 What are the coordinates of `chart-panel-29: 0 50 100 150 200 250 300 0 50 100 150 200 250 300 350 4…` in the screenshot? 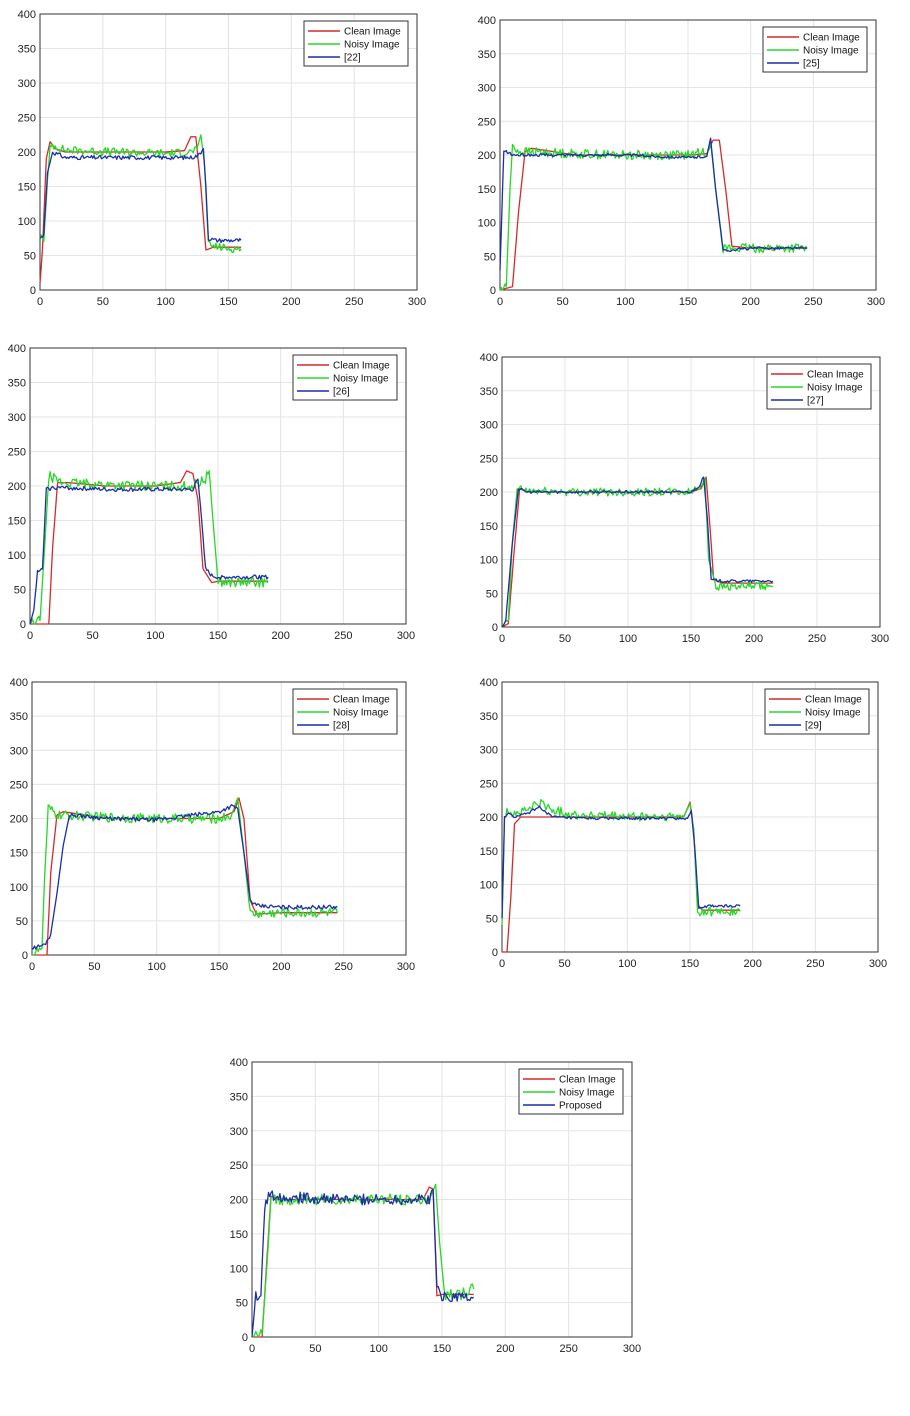 It's located at (684, 823).